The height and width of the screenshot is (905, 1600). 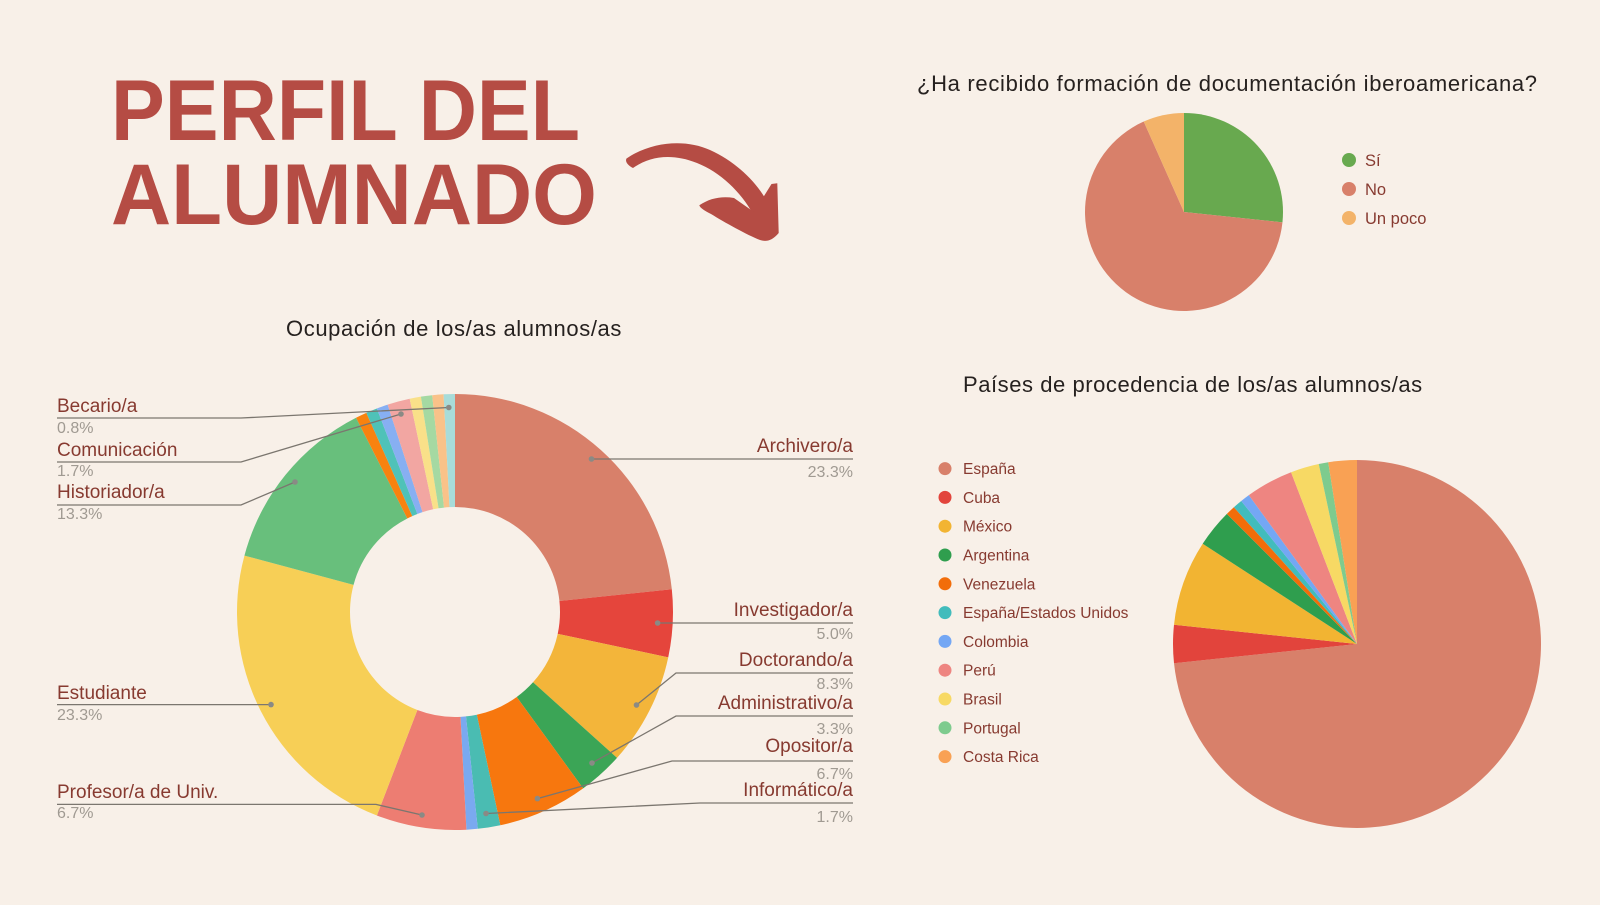 I want to click on svg-text: 5.0%, so click(x=835, y=634).